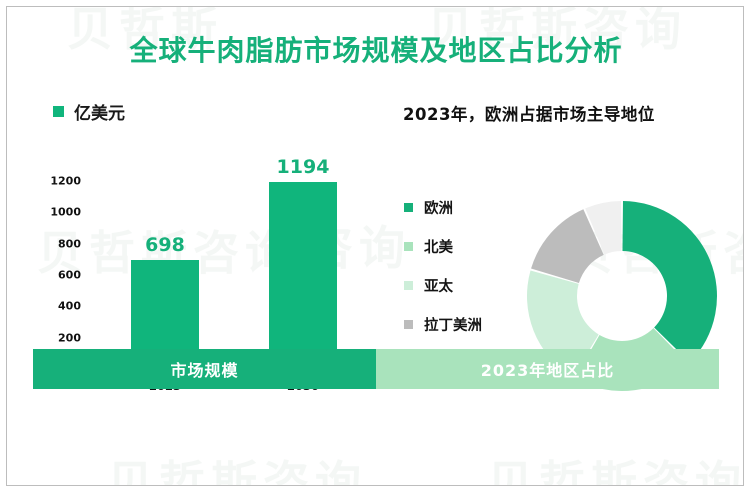 The width and height of the screenshot is (752, 494). Describe the element at coordinates (303, 275) in the screenshot. I see `bar-2030` at that location.